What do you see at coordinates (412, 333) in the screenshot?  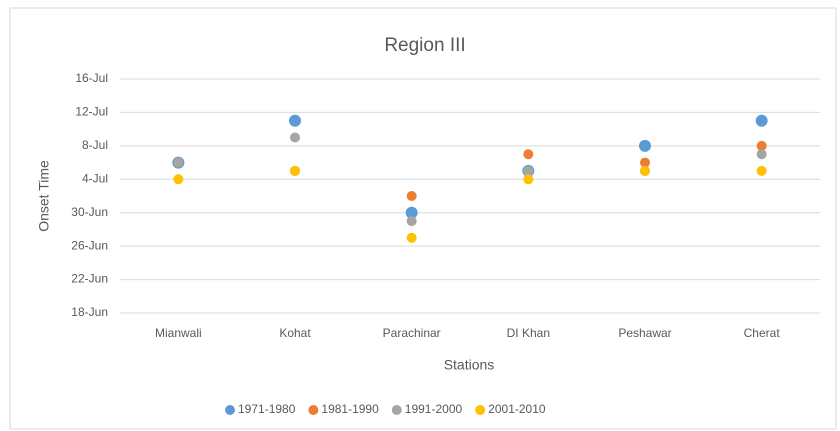 I see `x-tick-label: Parachinar` at bounding box center [412, 333].